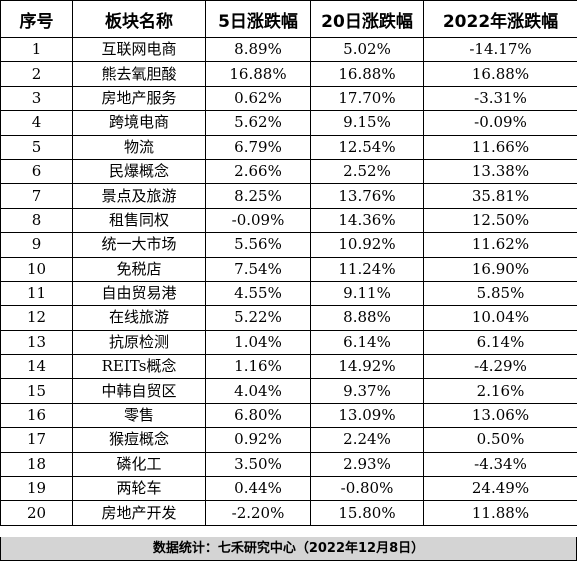 The width and height of the screenshot is (577, 562). I want to click on cell-2022-change: 35.81%, so click(500, 196).